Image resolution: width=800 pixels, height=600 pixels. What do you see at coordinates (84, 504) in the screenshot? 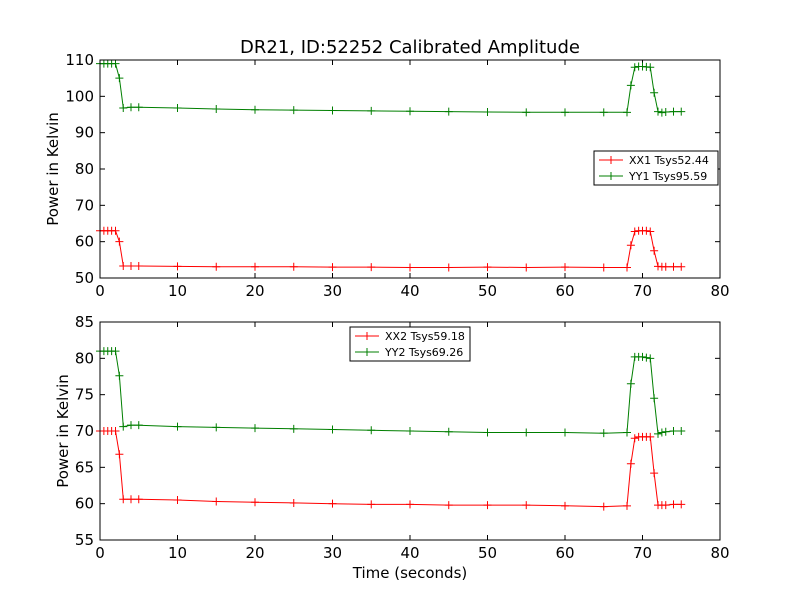
I see `bottom-y-tick-label: 60` at bounding box center [84, 504].